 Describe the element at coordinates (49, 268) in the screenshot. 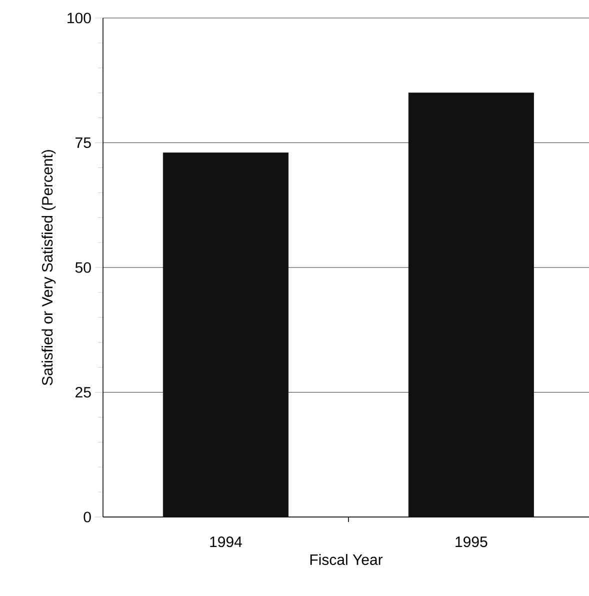

I see `y-axis-title: Satisfied or Very Satisfied (Percent)` at that location.